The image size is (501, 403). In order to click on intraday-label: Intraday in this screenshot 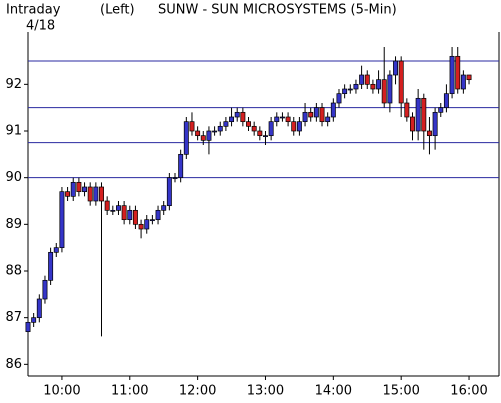, I will do `click(33, 10)`.